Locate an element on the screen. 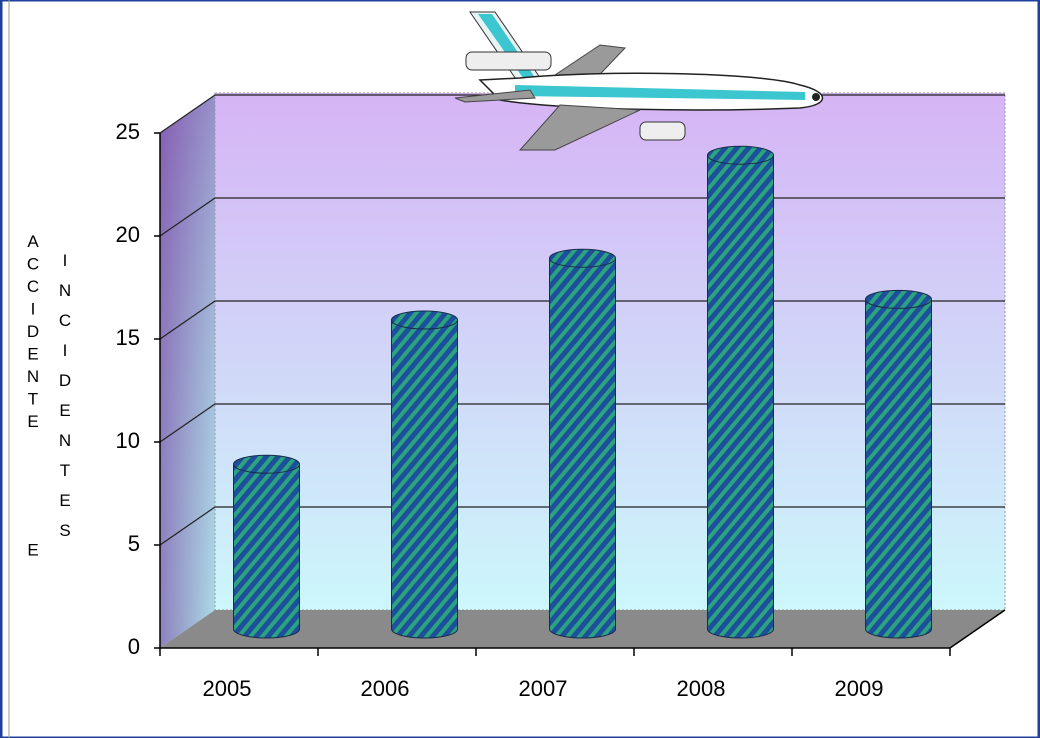 The image size is (1040, 738). y-tick-label: 10 is located at coordinates (128, 440).